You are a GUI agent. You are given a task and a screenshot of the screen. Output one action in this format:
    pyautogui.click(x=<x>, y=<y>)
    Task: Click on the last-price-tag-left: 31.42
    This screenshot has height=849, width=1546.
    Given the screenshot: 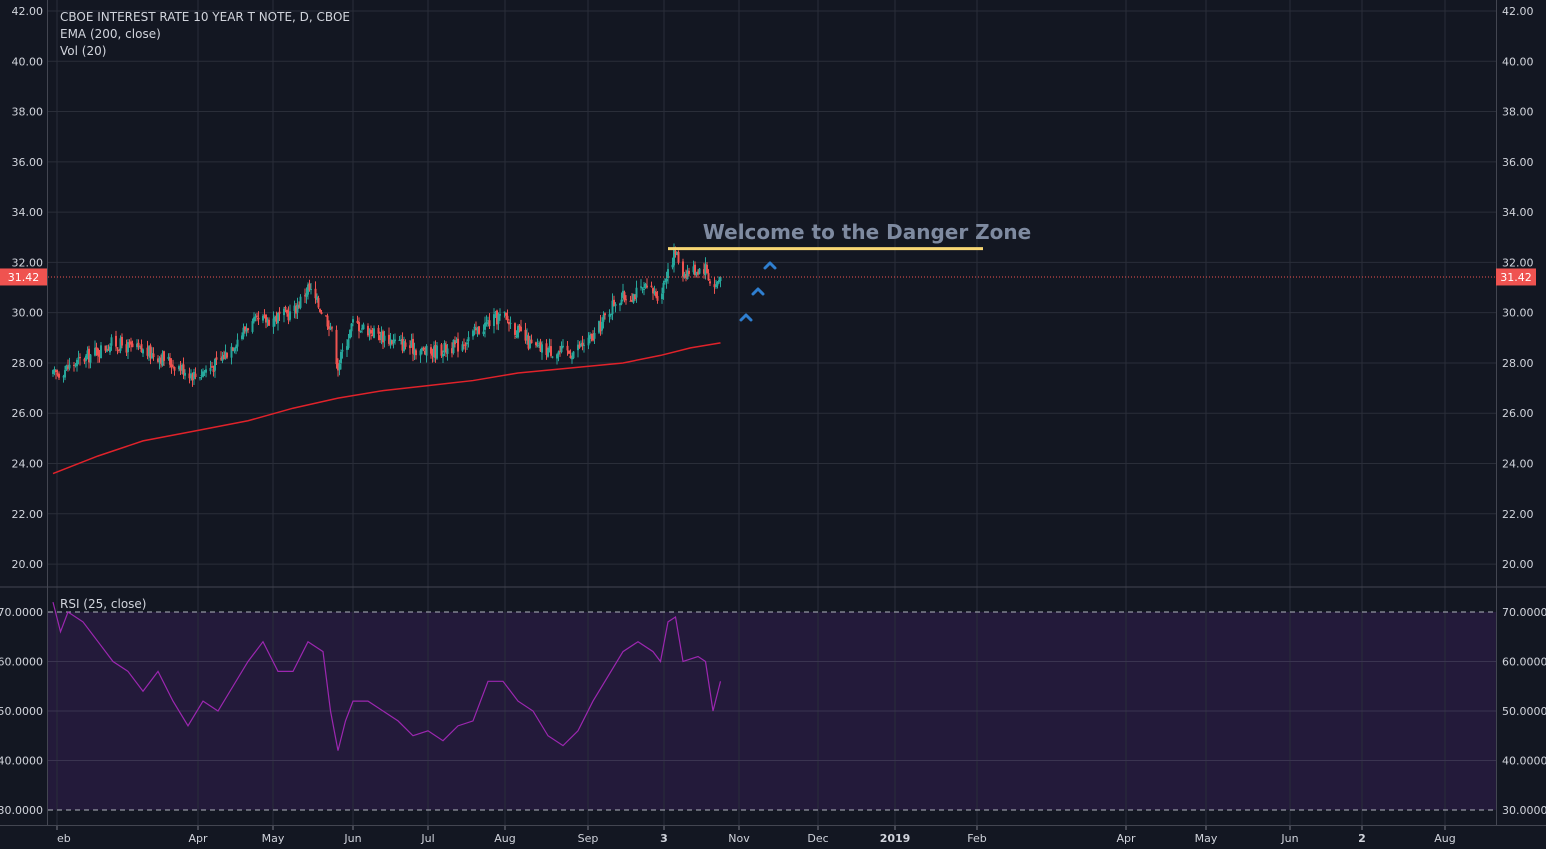 What is the action you would take?
    pyautogui.click(x=23, y=277)
    